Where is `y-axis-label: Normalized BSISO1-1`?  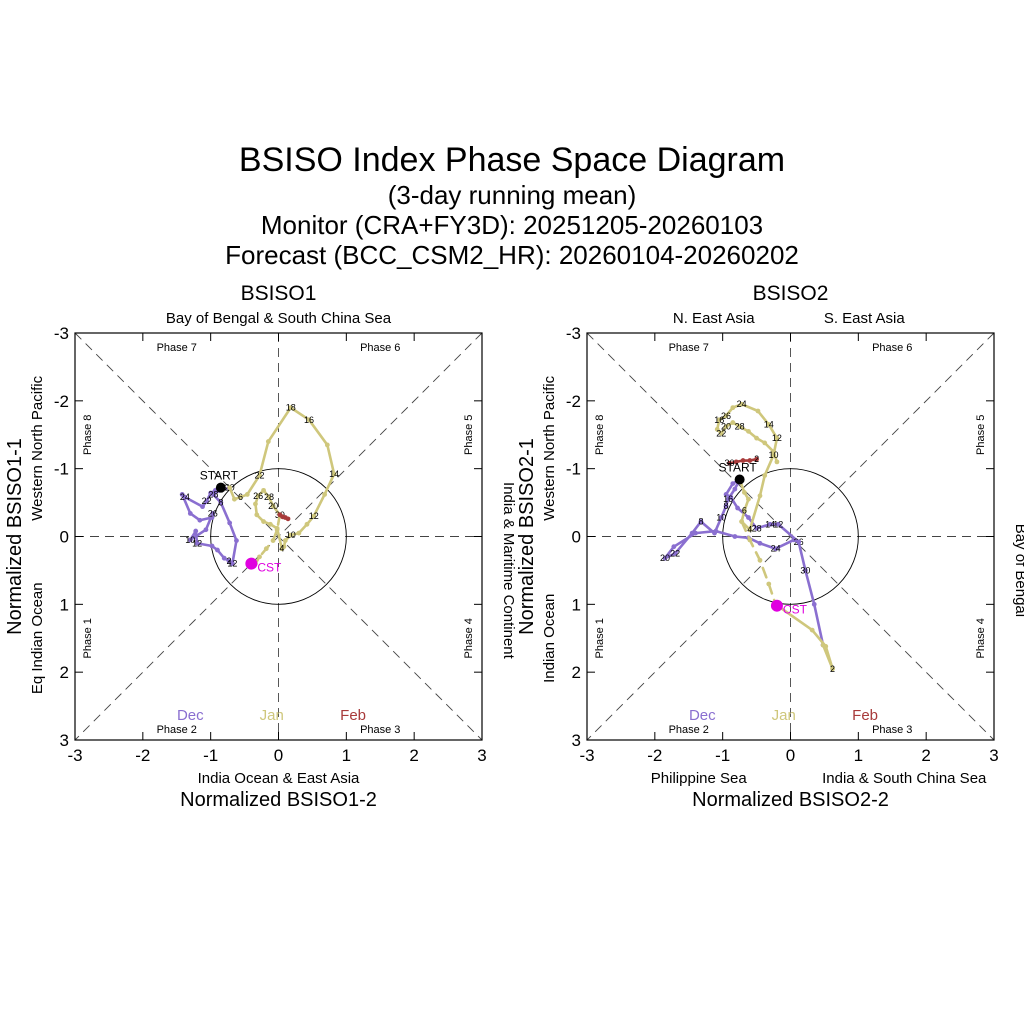 y-axis-label: Normalized BSISO1-1 is located at coordinates (15, 536).